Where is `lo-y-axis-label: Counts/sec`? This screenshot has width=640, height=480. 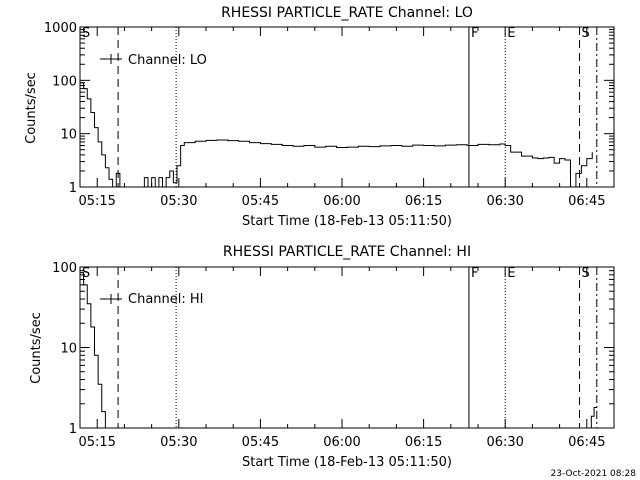 lo-y-axis-label: Counts/sec is located at coordinates (31, 108).